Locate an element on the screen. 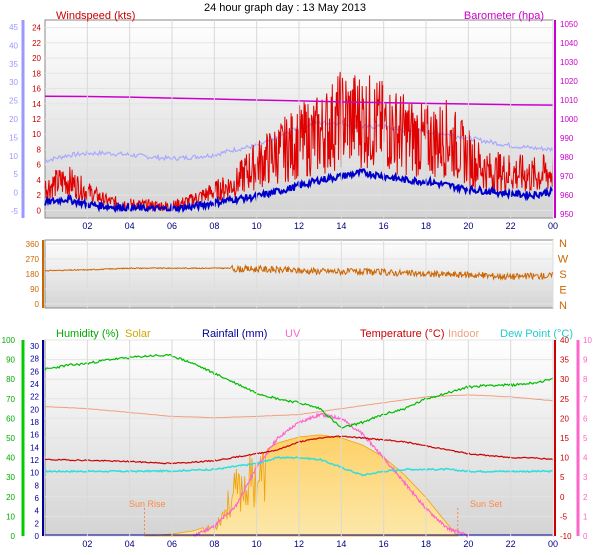 Image resolution: width=600 pixels, height=555 pixels. humidity-tick-label: 90 is located at coordinates (10, 360).